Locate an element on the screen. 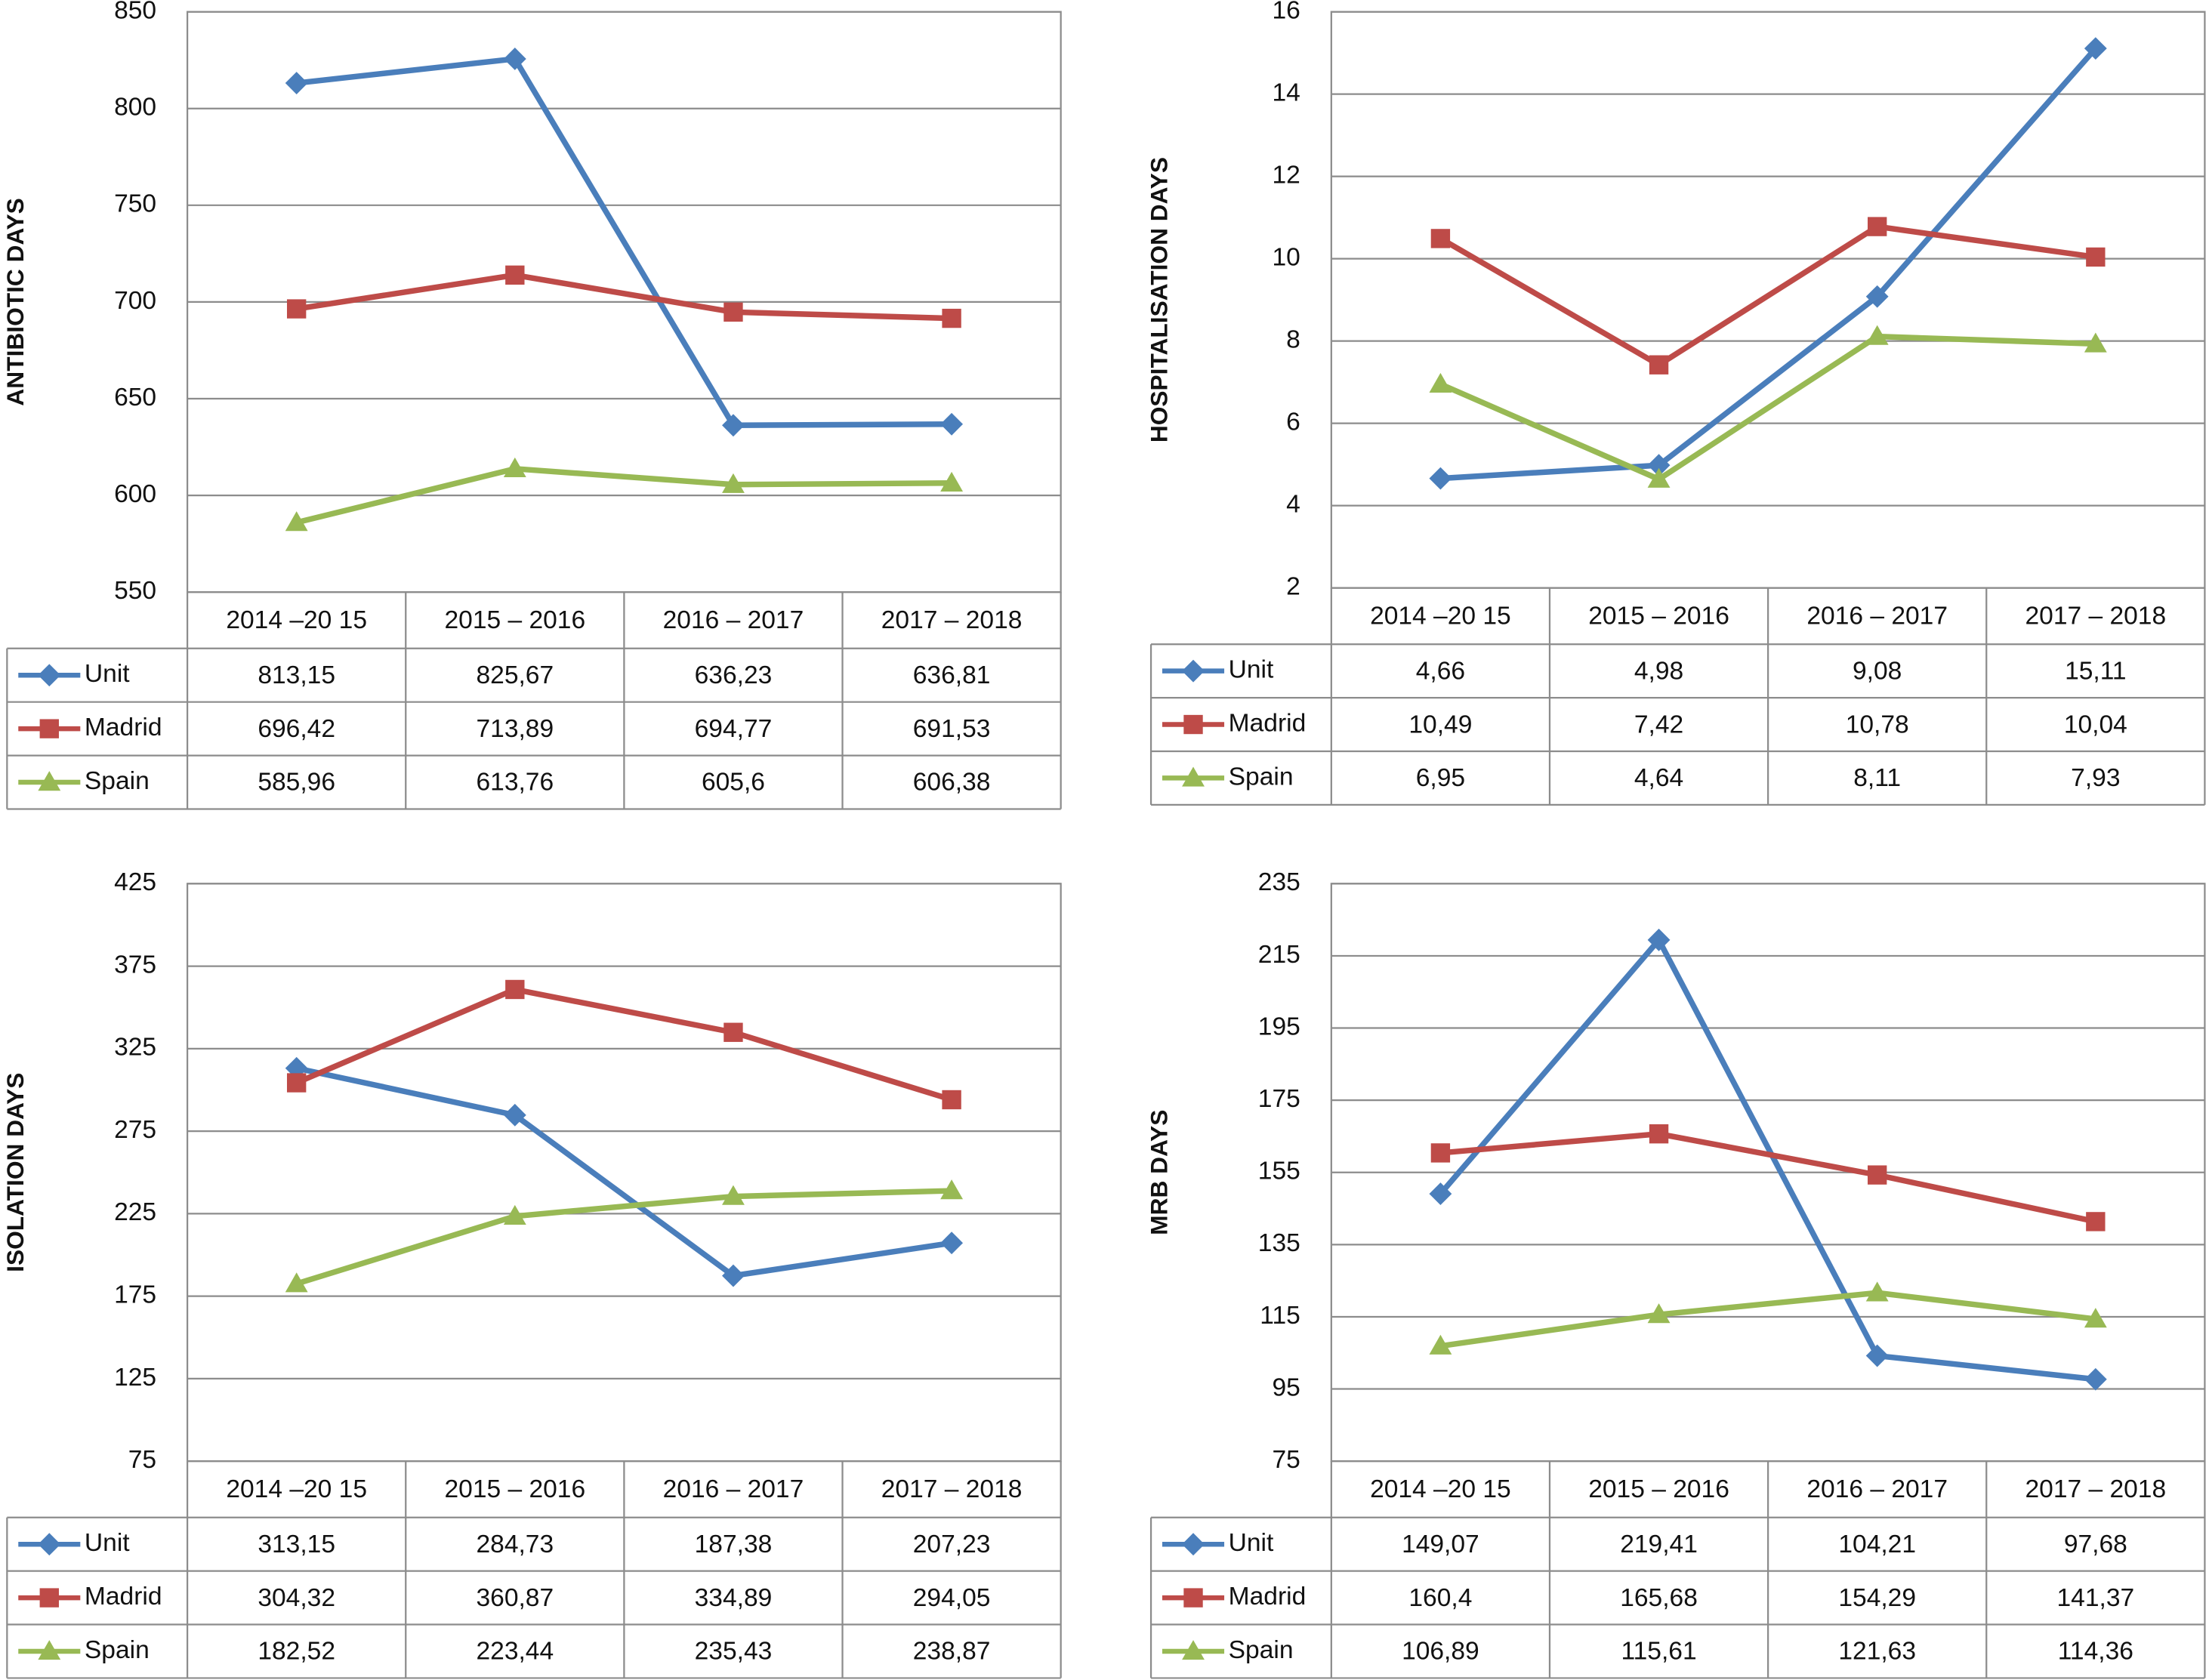 The height and width of the screenshot is (1680, 2209). table-value: 10,78 is located at coordinates (1878, 724).